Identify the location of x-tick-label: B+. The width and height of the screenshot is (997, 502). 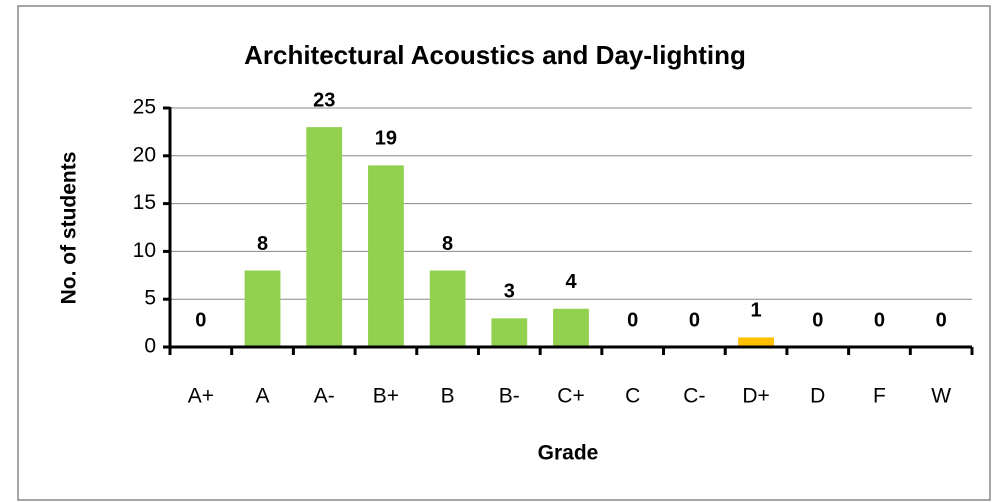
(386, 396).